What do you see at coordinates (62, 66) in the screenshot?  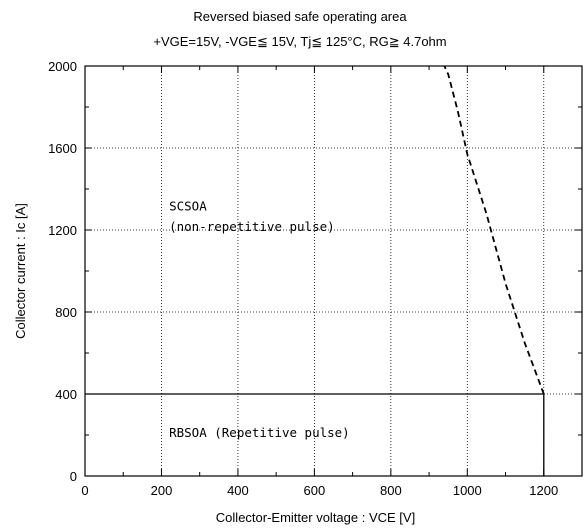 I see `y-tick-label: 2000` at bounding box center [62, 66].